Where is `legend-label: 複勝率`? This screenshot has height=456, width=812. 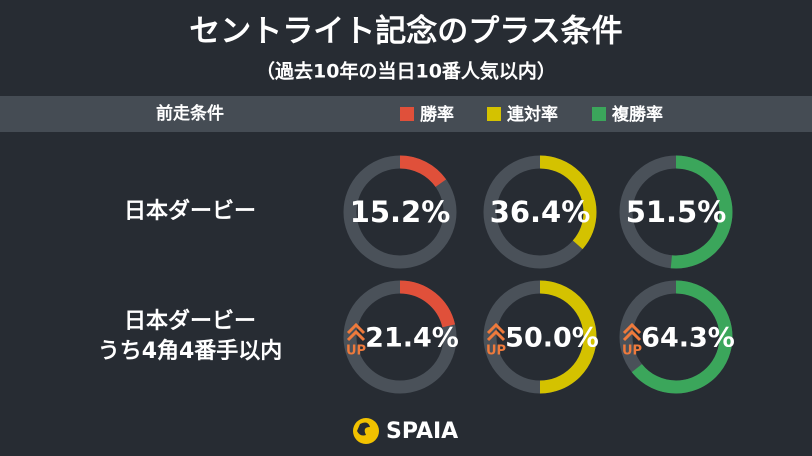
legend-label: 複勝率 is located at coordinates (637, 114).